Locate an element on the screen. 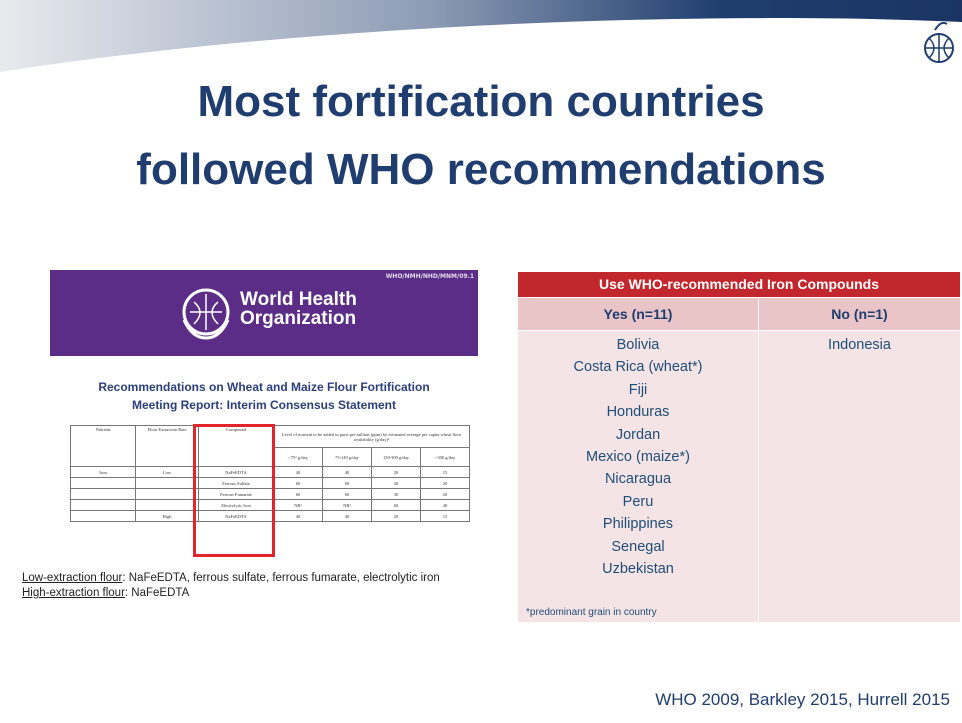 The image size is (962, 723). org-name: World Health Organization is located at coordinates (298, 309).